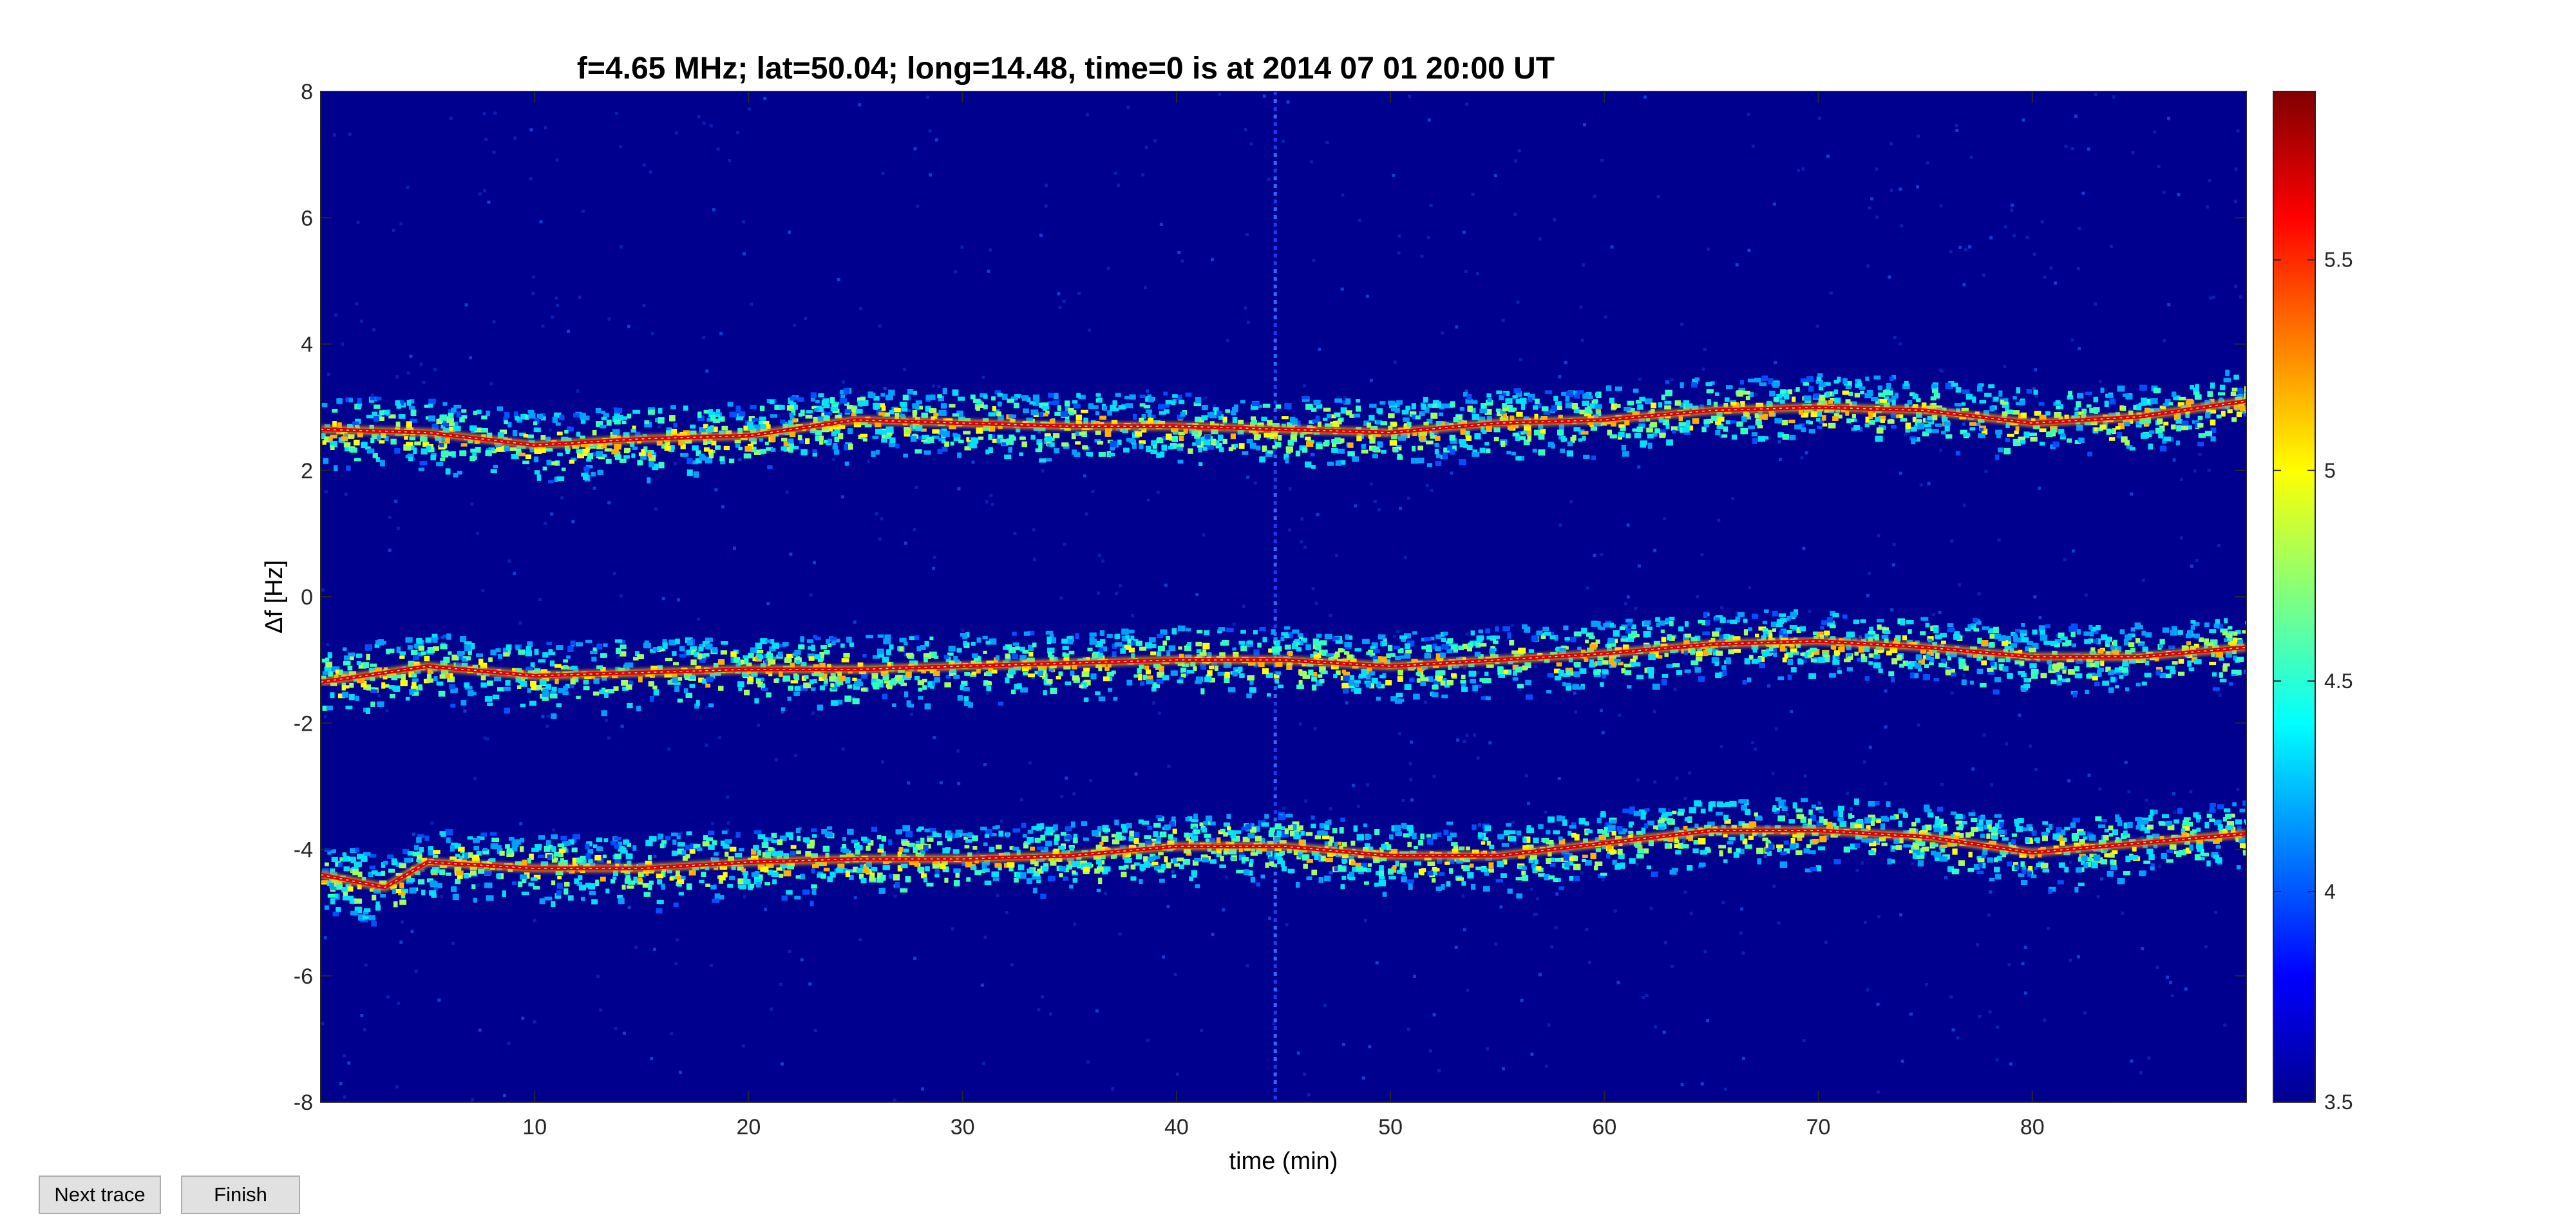  Describe the element at coordinates (307, 345) in the screenshot. I see `y-tick-label: 4` at that location.